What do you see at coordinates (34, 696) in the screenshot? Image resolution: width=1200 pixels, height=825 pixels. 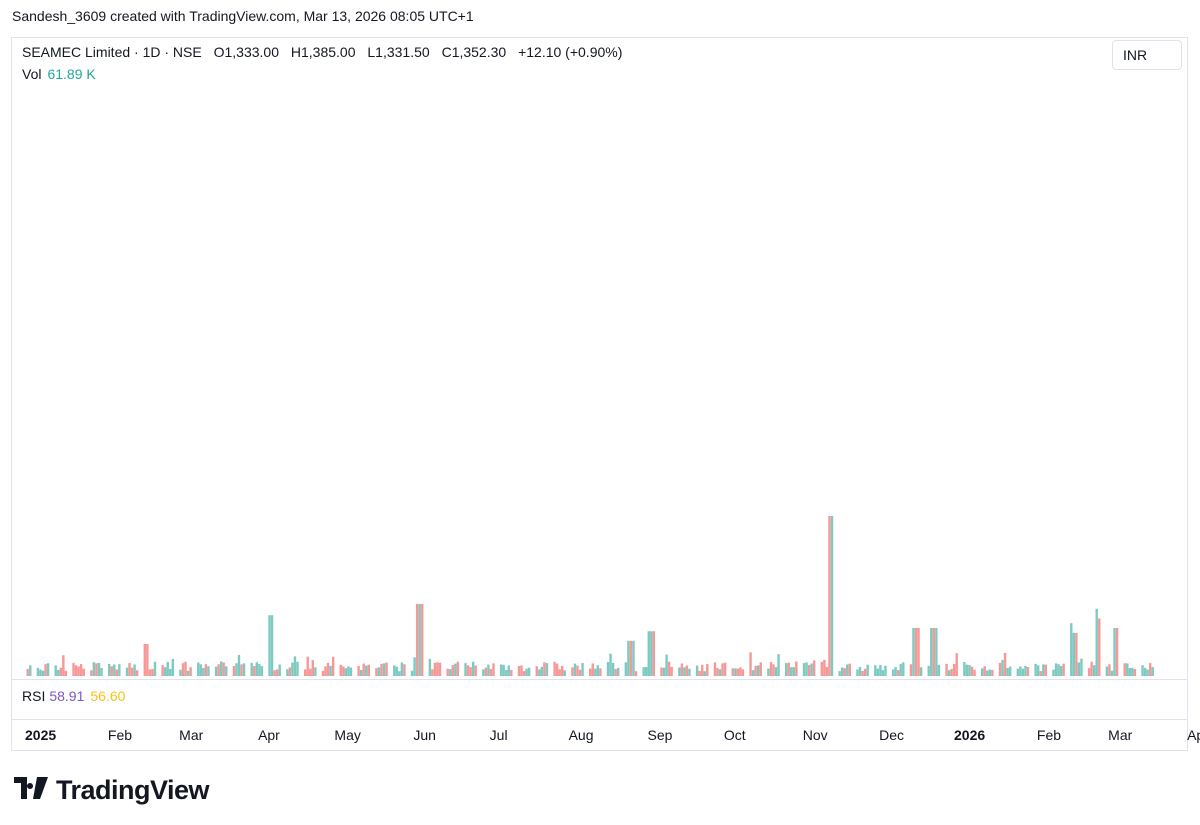 I see `rsi-label: RSI` at bounding box center [34, 696].